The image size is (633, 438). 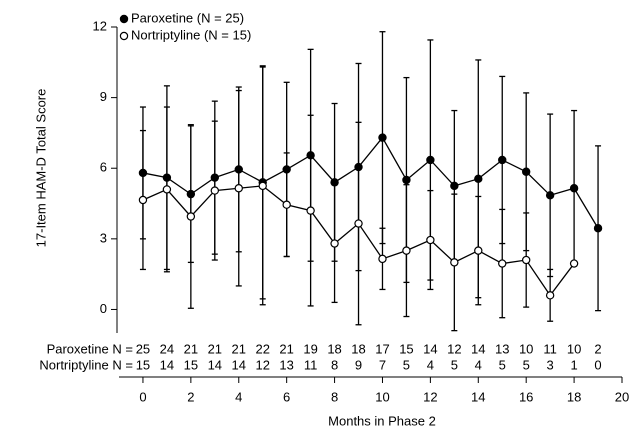 What do you see at coordinates (90, 348) in the screenshot?
I see `n-row-label: Paroxetine N =` at bounding box center [90, 348].